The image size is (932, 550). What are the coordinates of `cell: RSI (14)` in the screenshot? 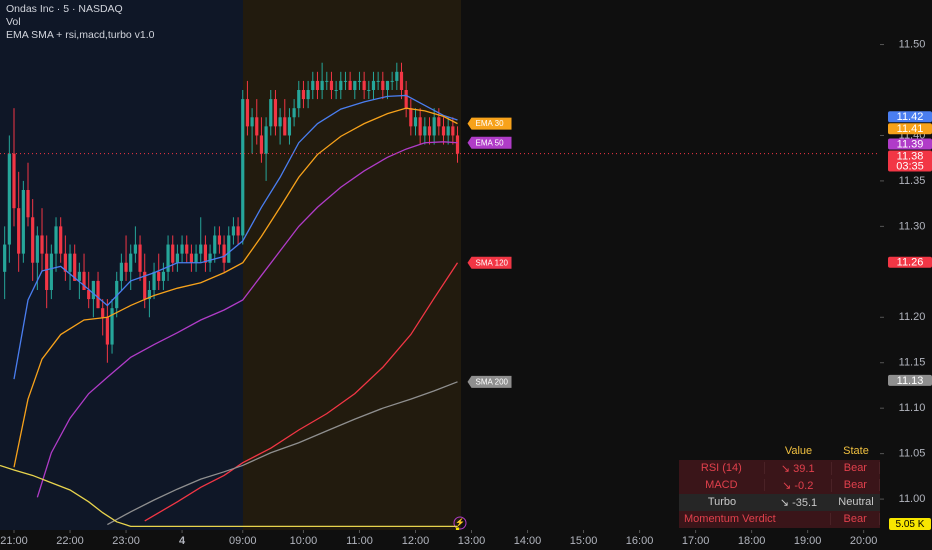 It's located at (722, 468).